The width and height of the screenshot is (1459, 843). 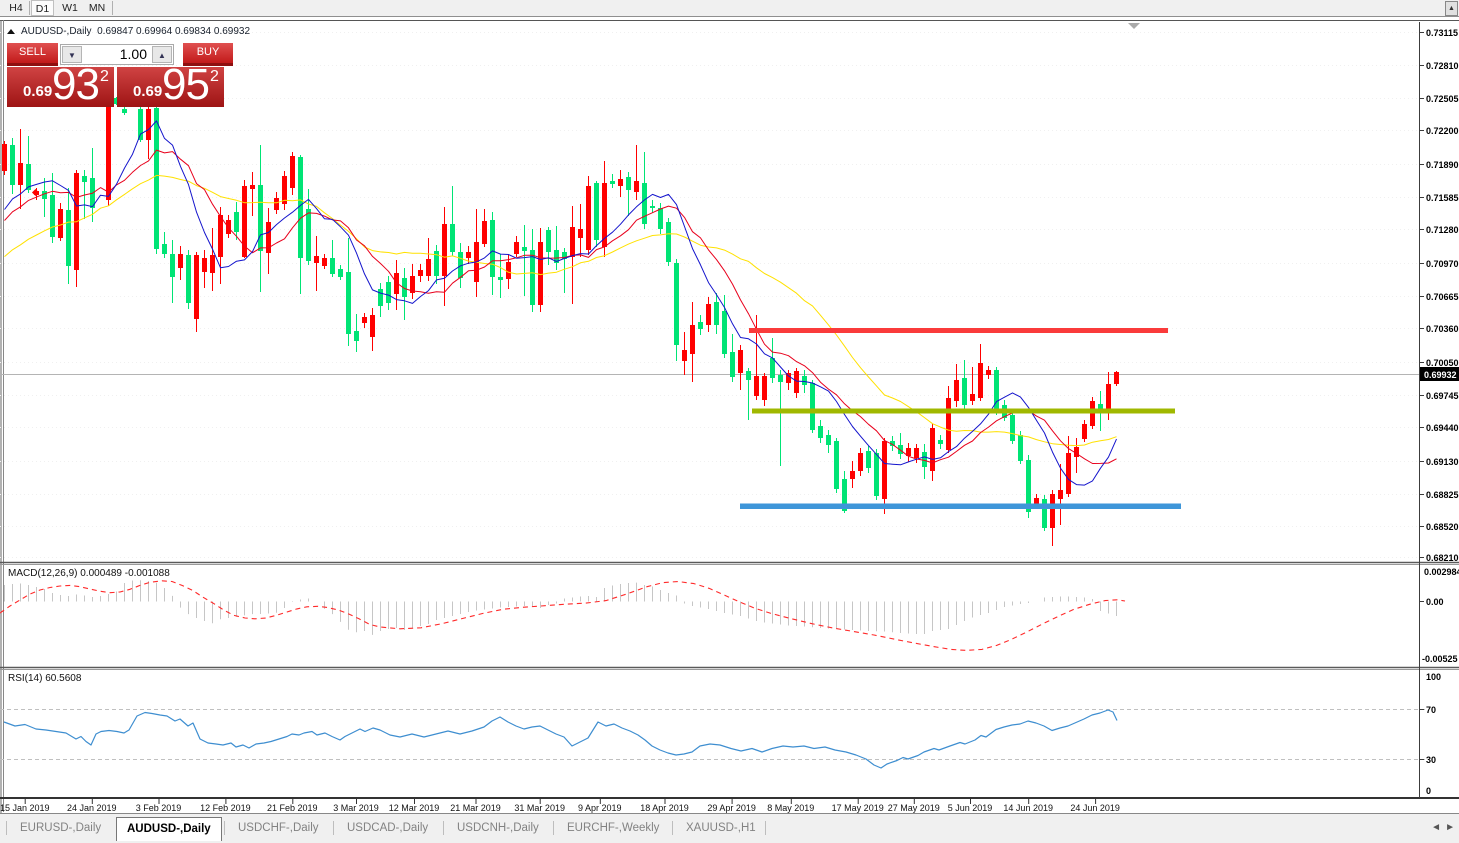 I want to click on svg-text:MACD(12,26,9) 0.000489 -0.0010: MACD(12,26,9) 0.000489 -0.001088, so click(x=89, y=573).